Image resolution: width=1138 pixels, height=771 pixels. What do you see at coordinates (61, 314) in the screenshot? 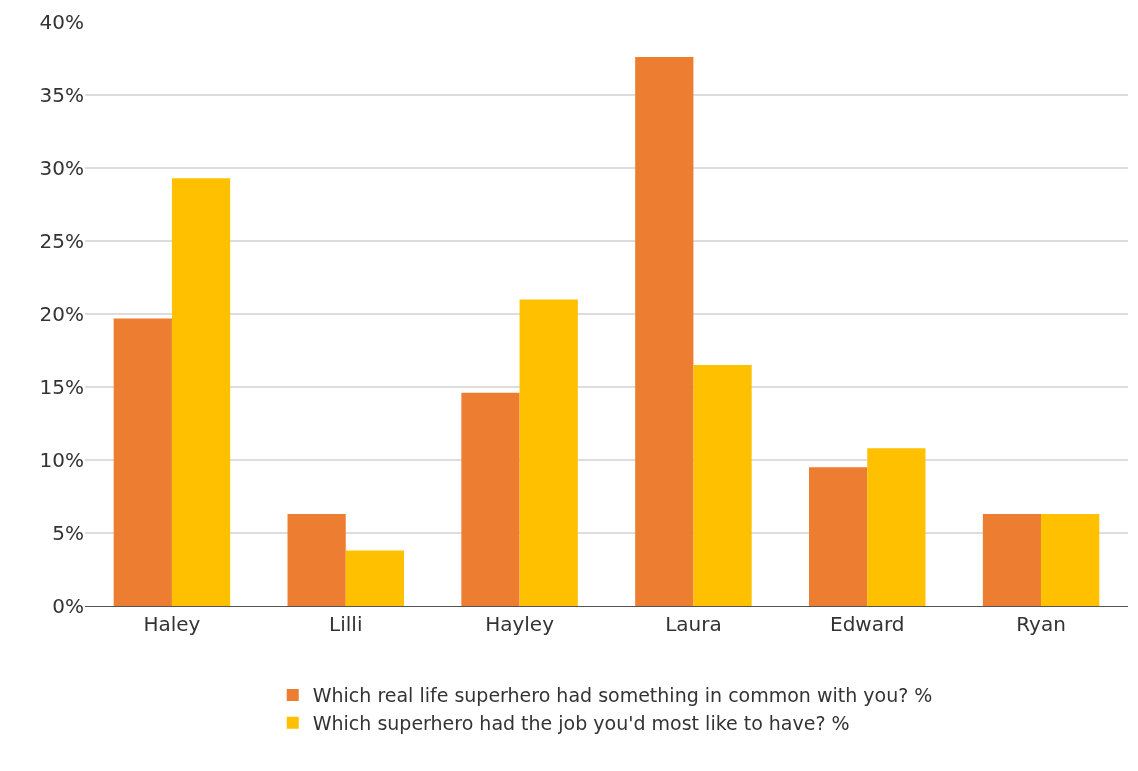
I see `y-tick-label: 20%` at bounding box center [61, 314].